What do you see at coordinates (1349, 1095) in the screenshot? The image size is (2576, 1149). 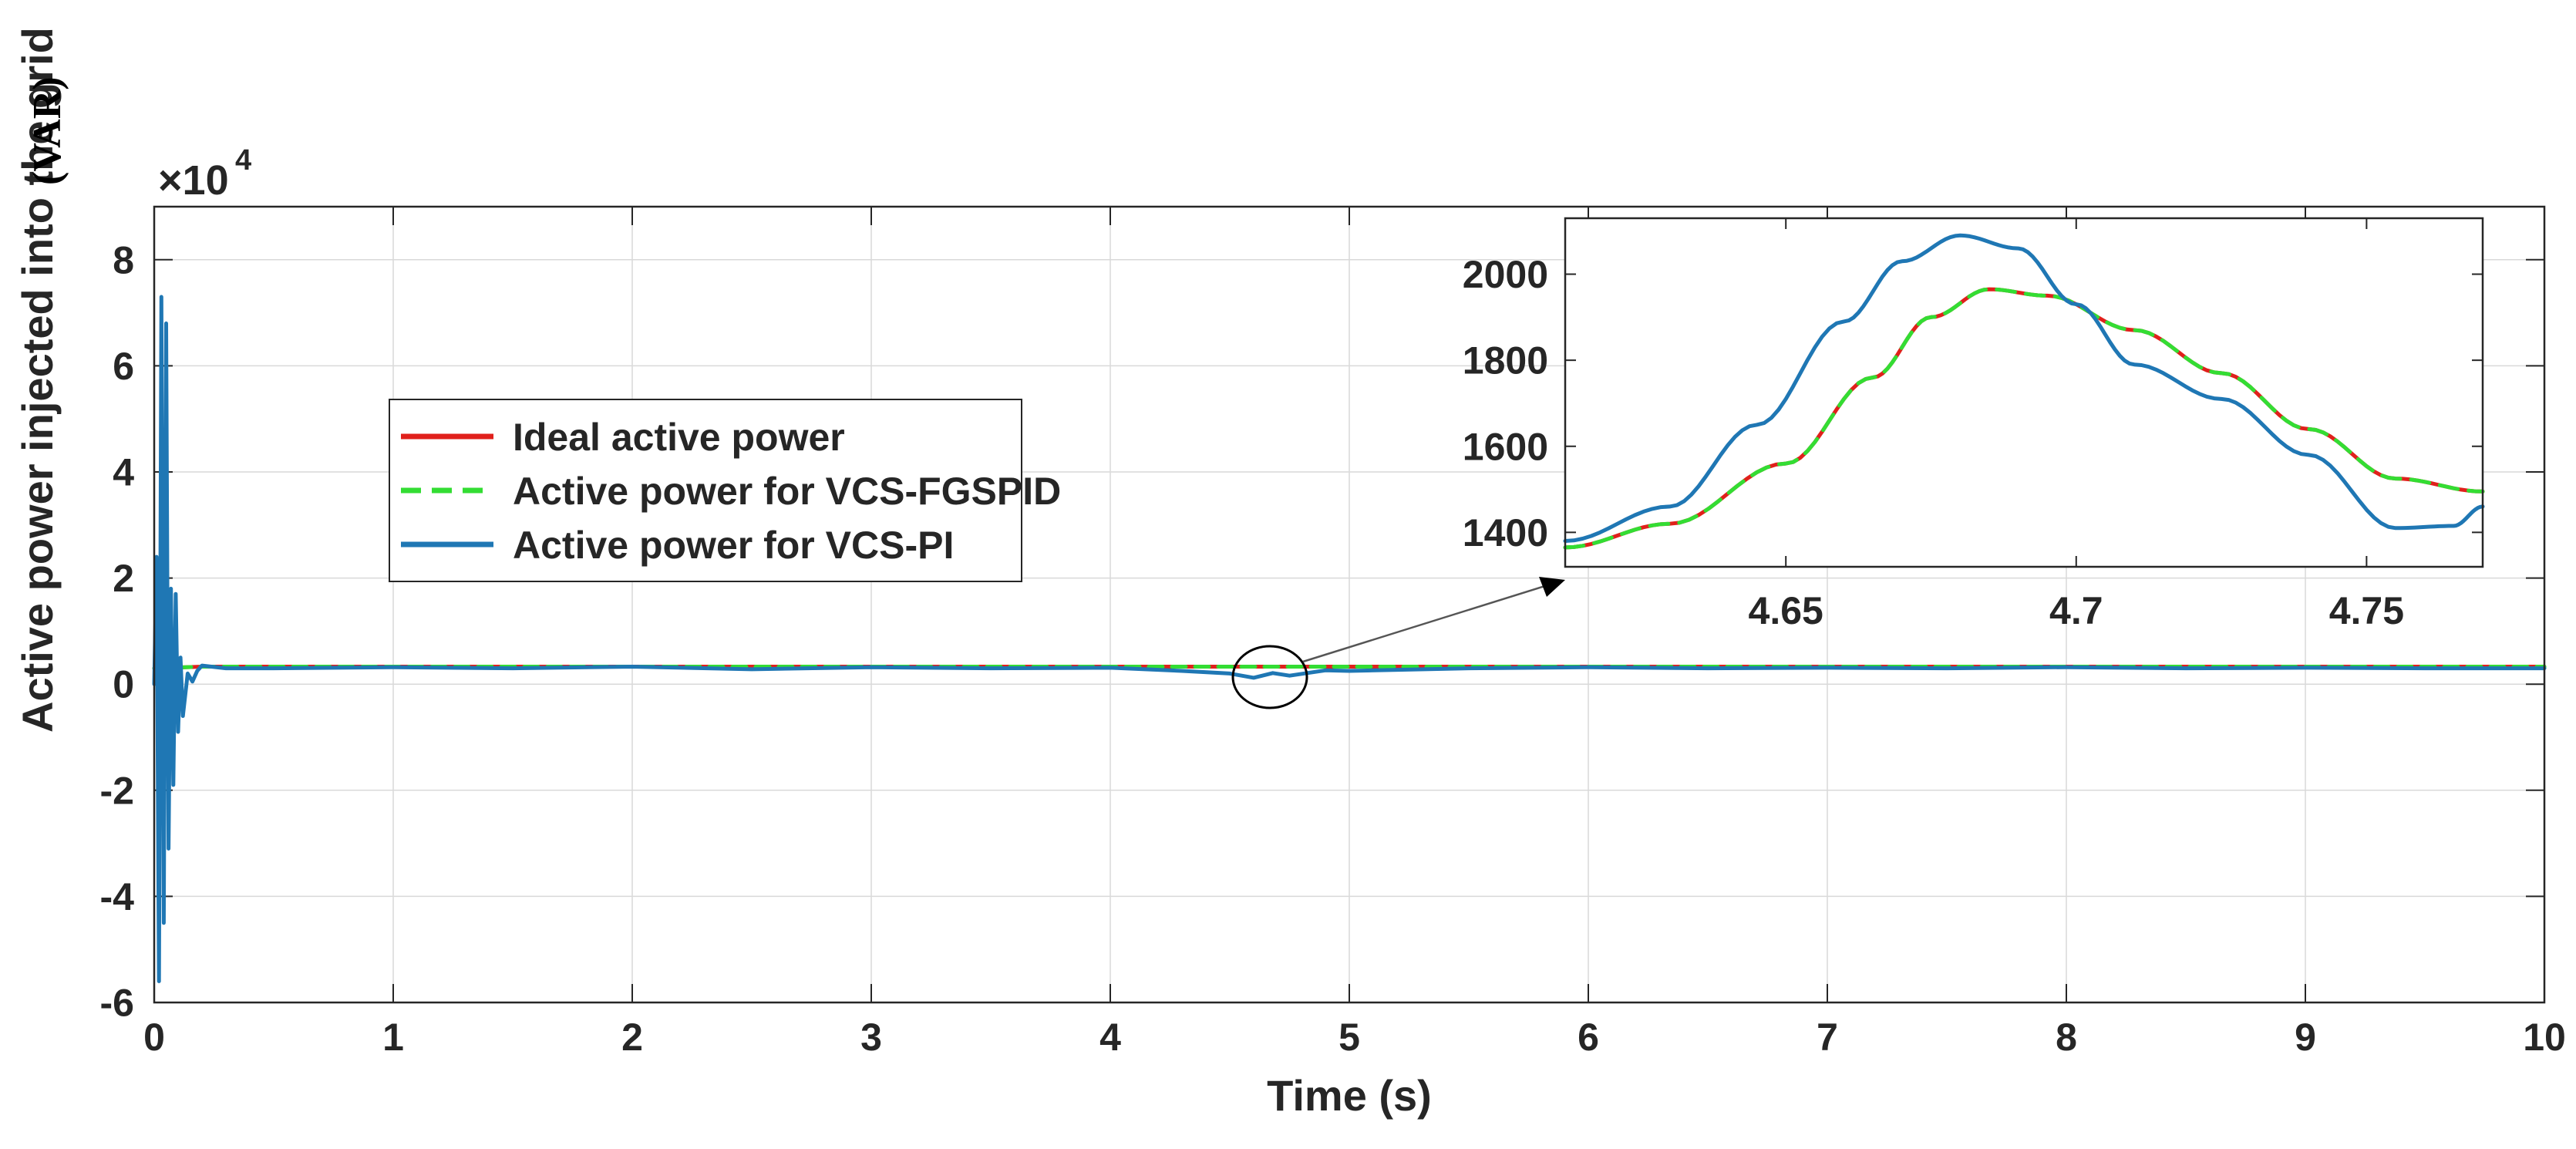 I see `x-axis-label: Time (s)` at bounding box center [1349, 1095].